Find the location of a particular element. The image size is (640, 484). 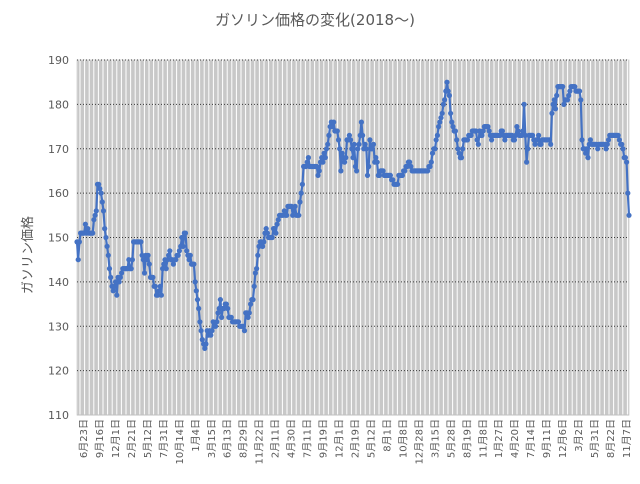

x-tick-label: 5月12日 is located at coordinates (372, 438).